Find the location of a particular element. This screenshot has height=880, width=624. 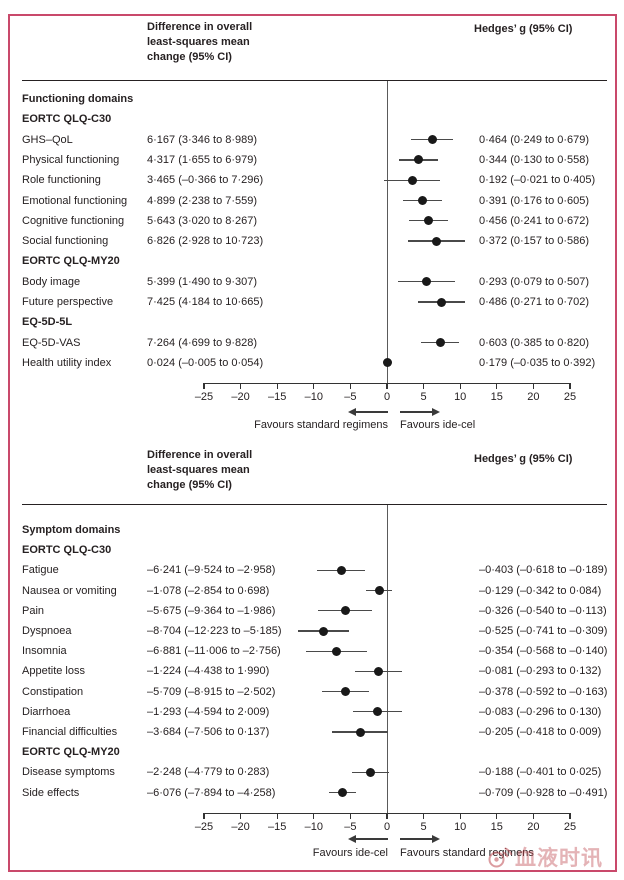

row-label: Nausea or vomiting is located at coordinates (69, 590).